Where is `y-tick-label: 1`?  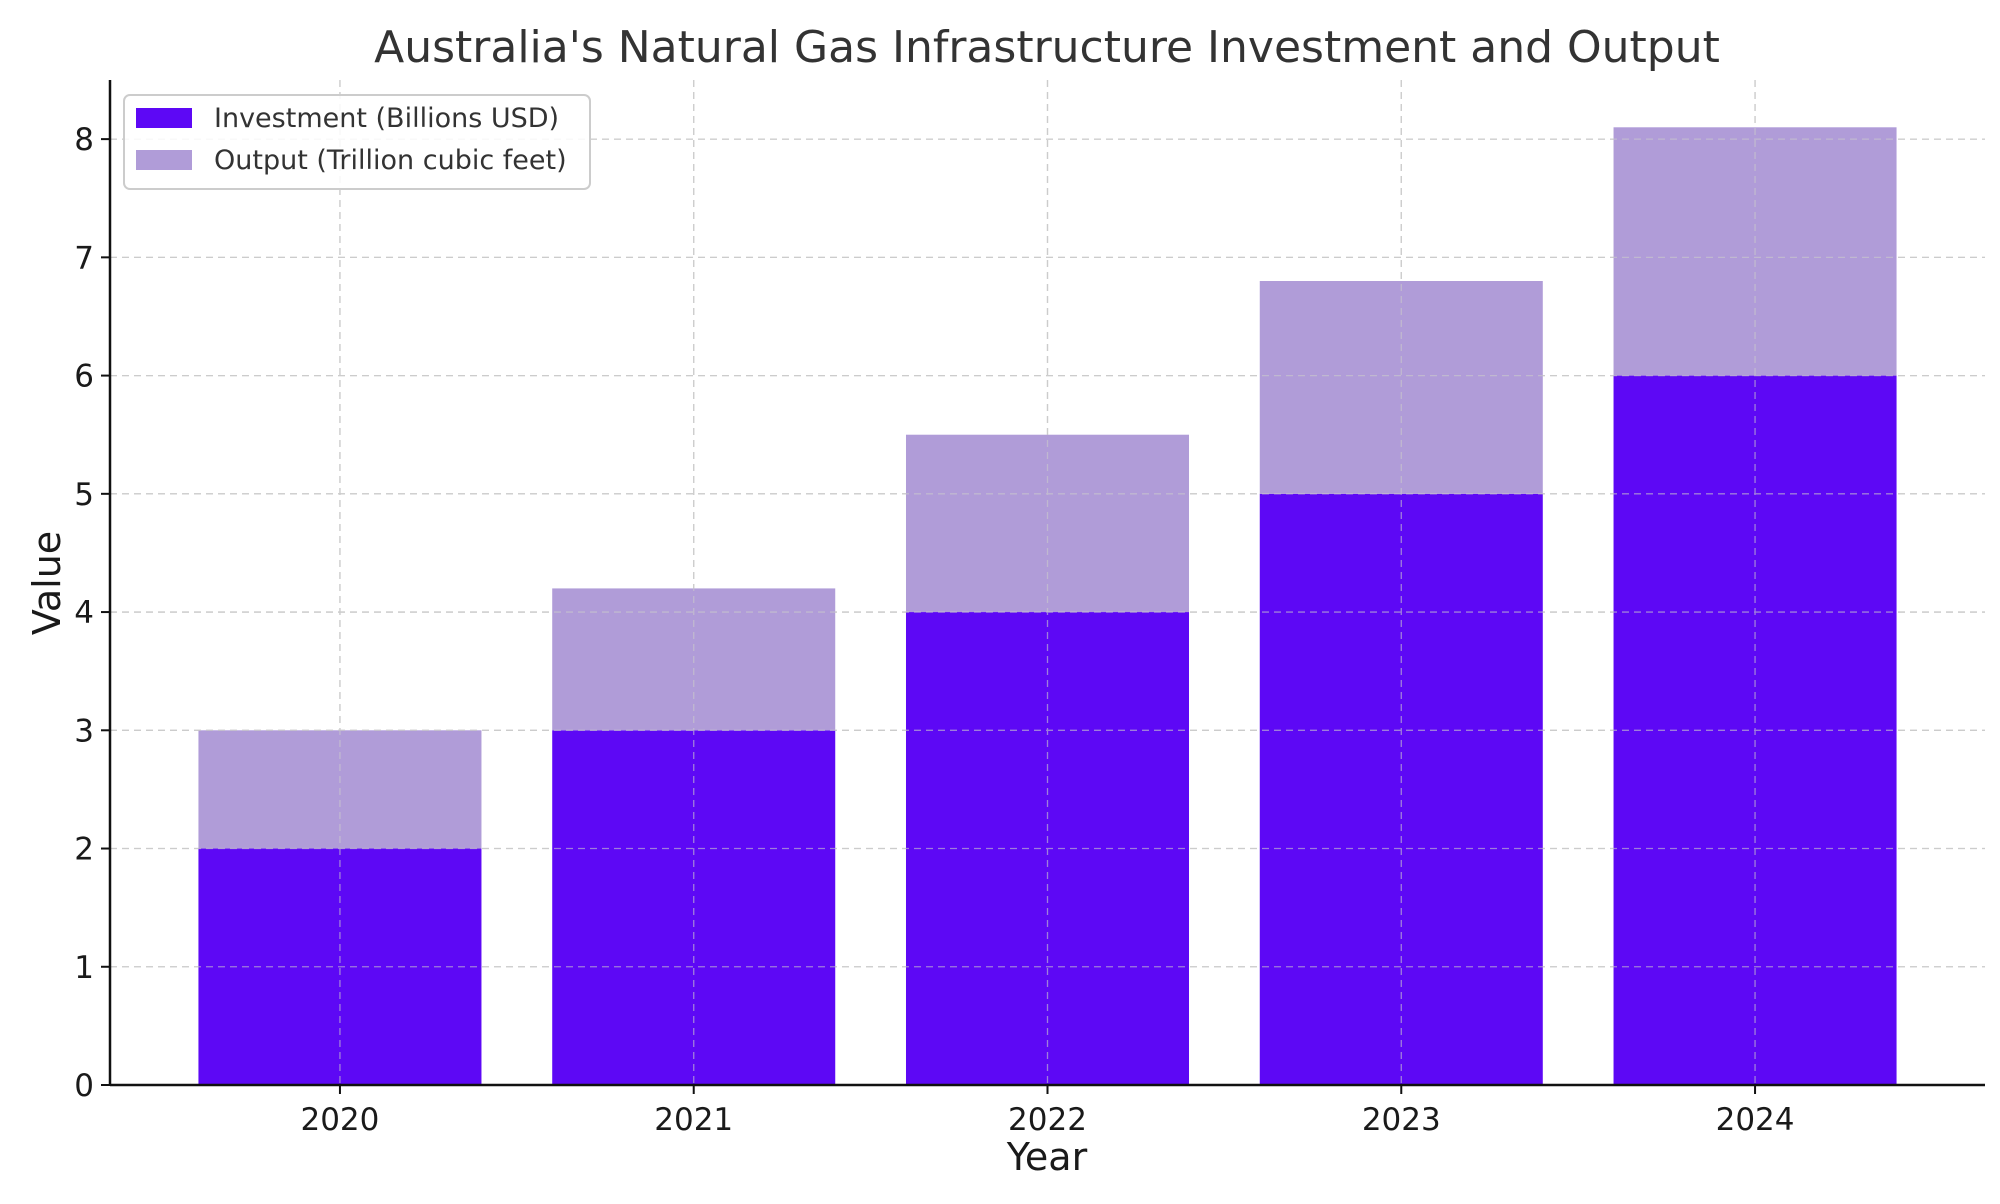 y-tick-label: 1 is located at coordinates (84, 968).